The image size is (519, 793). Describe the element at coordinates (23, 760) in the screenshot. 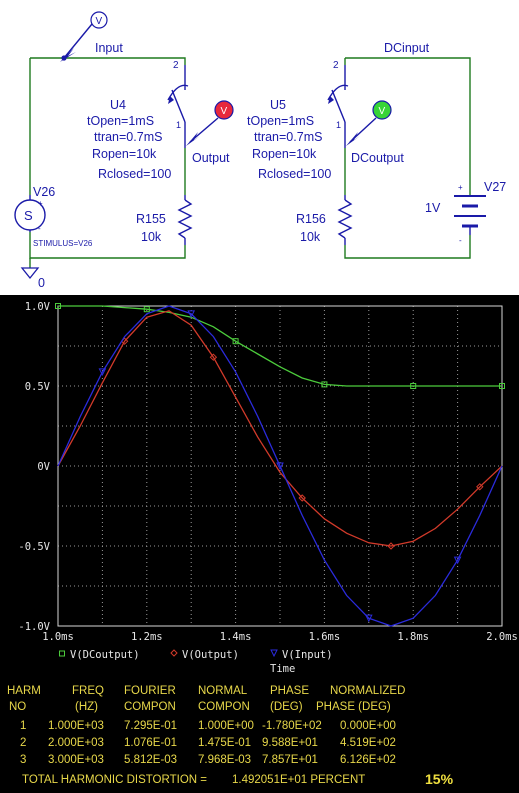

I see `fourier-cell: 3` at that location.